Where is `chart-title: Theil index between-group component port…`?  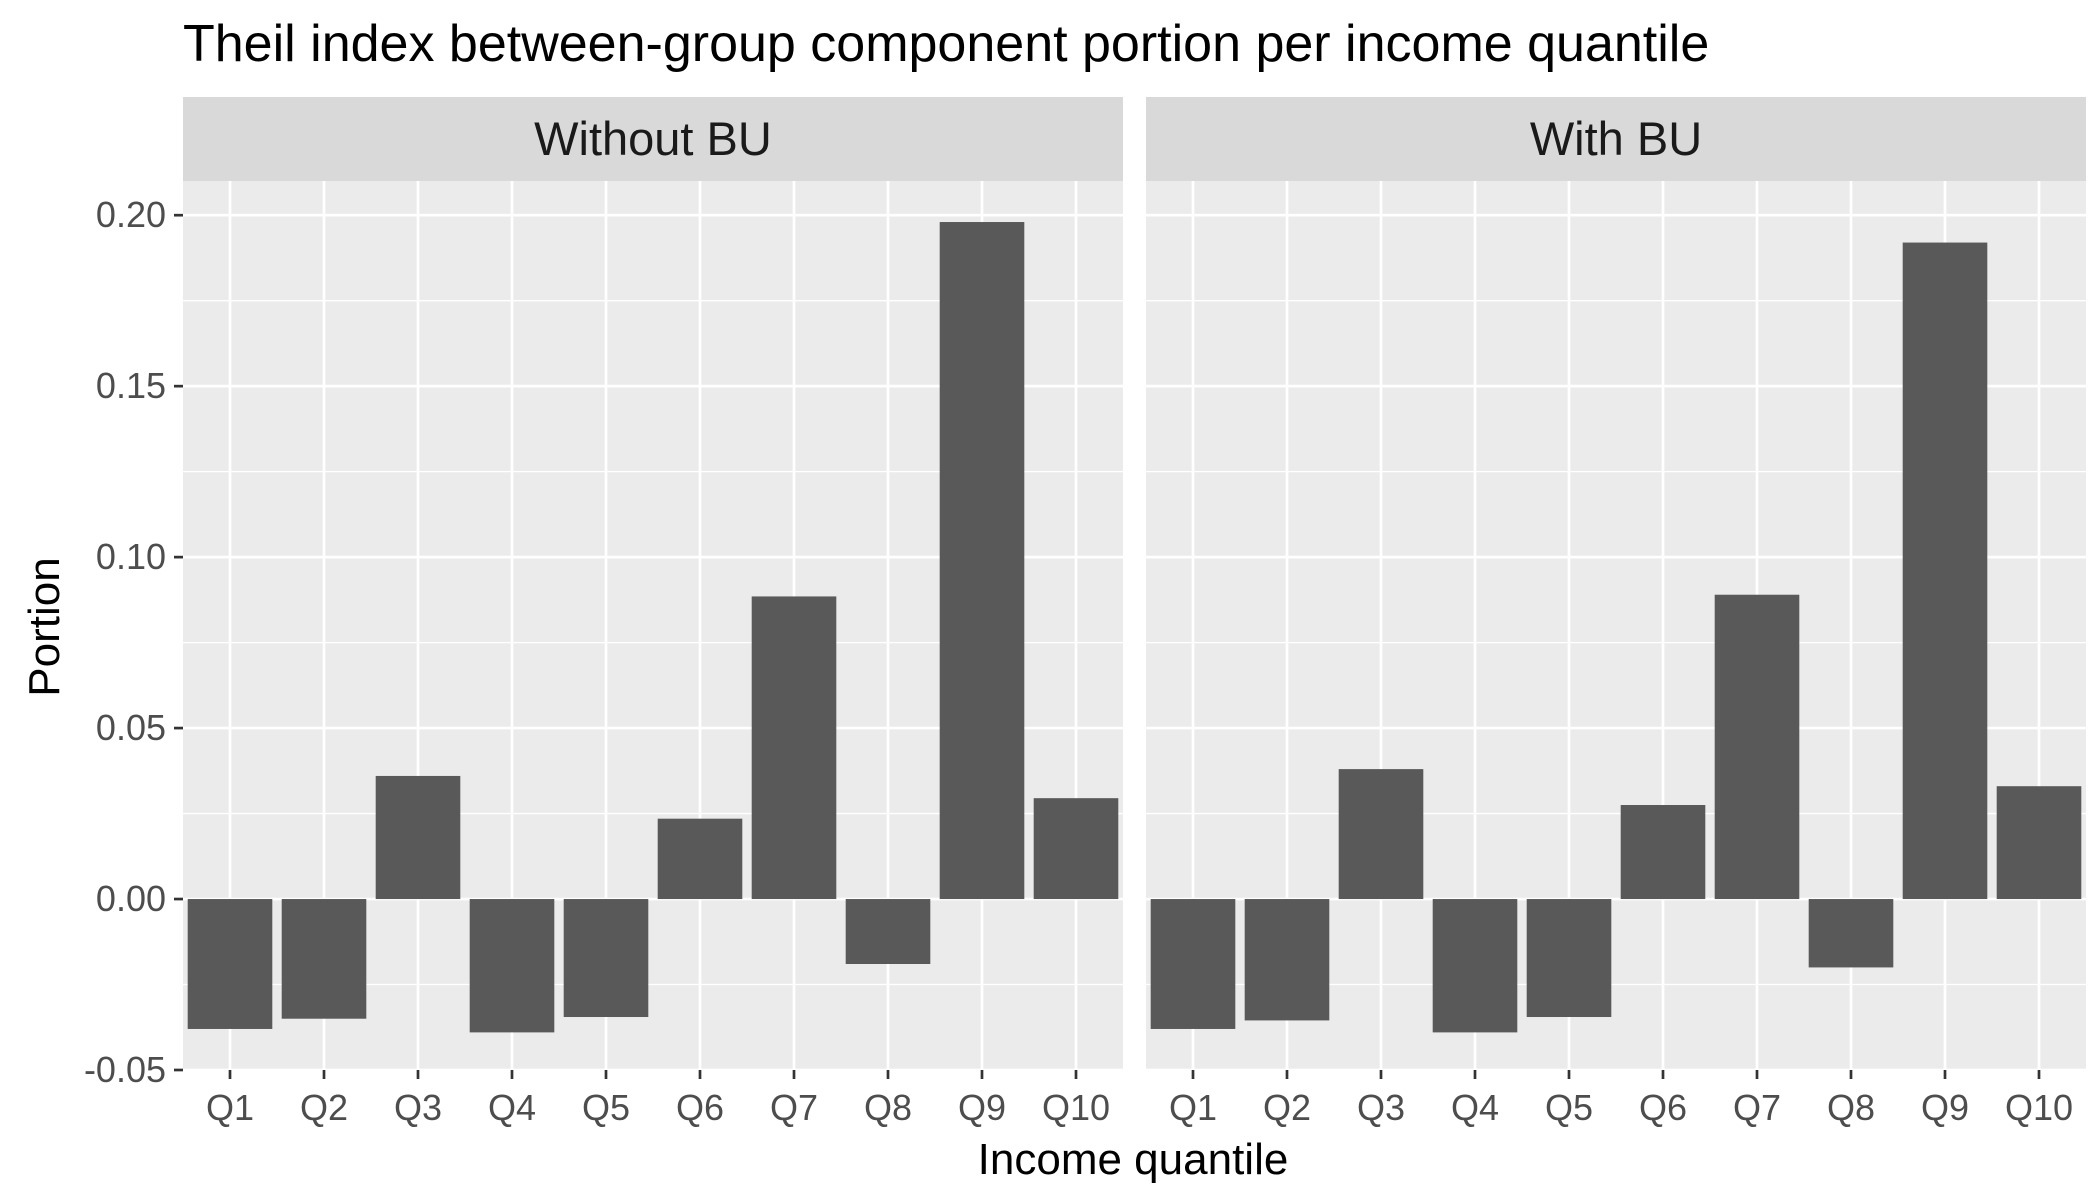 chart-title: Theil index between-group component port… is located at coordinates (946, 44).